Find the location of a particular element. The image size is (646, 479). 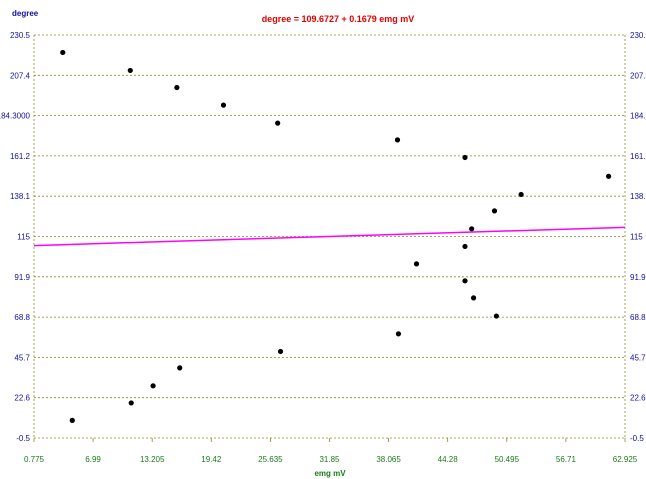

y-right-tick-label: 138.1 is located at coordinates (638, 196).